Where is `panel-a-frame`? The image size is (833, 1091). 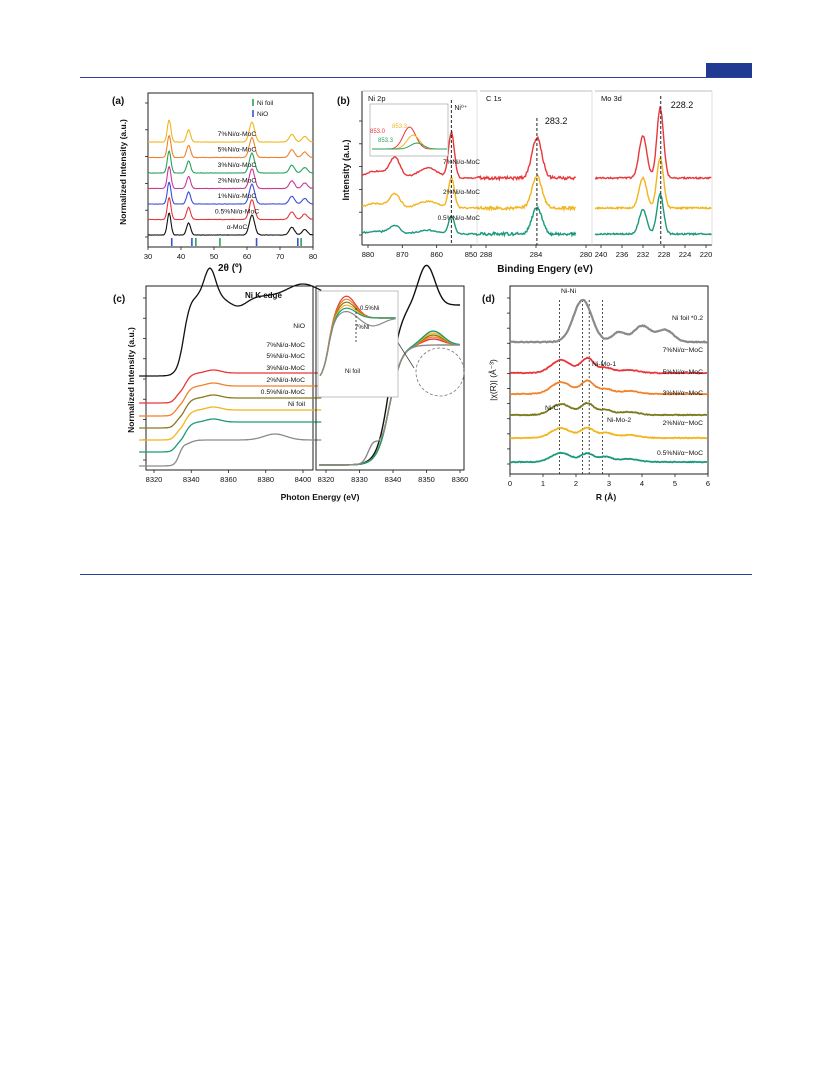 panel-a-frame is located at coordinates (230, 170).